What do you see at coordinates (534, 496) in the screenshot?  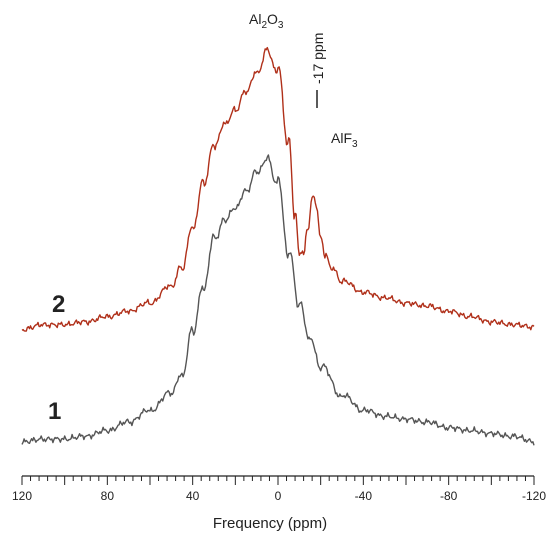 I see `tick-label: -120` at bounding box center [534, 496].